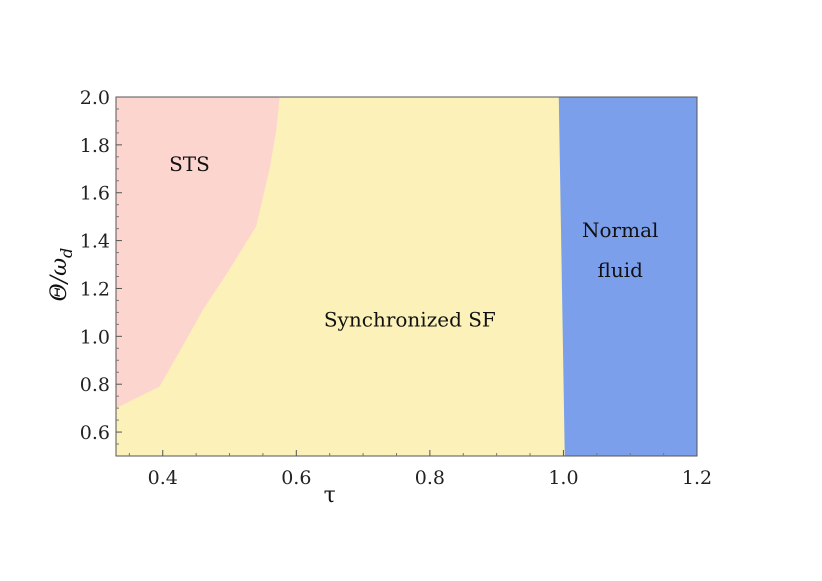 This screenshot has width=822, height=581. I want to click on y-axis-label-subscript: d, so click(66, 253).